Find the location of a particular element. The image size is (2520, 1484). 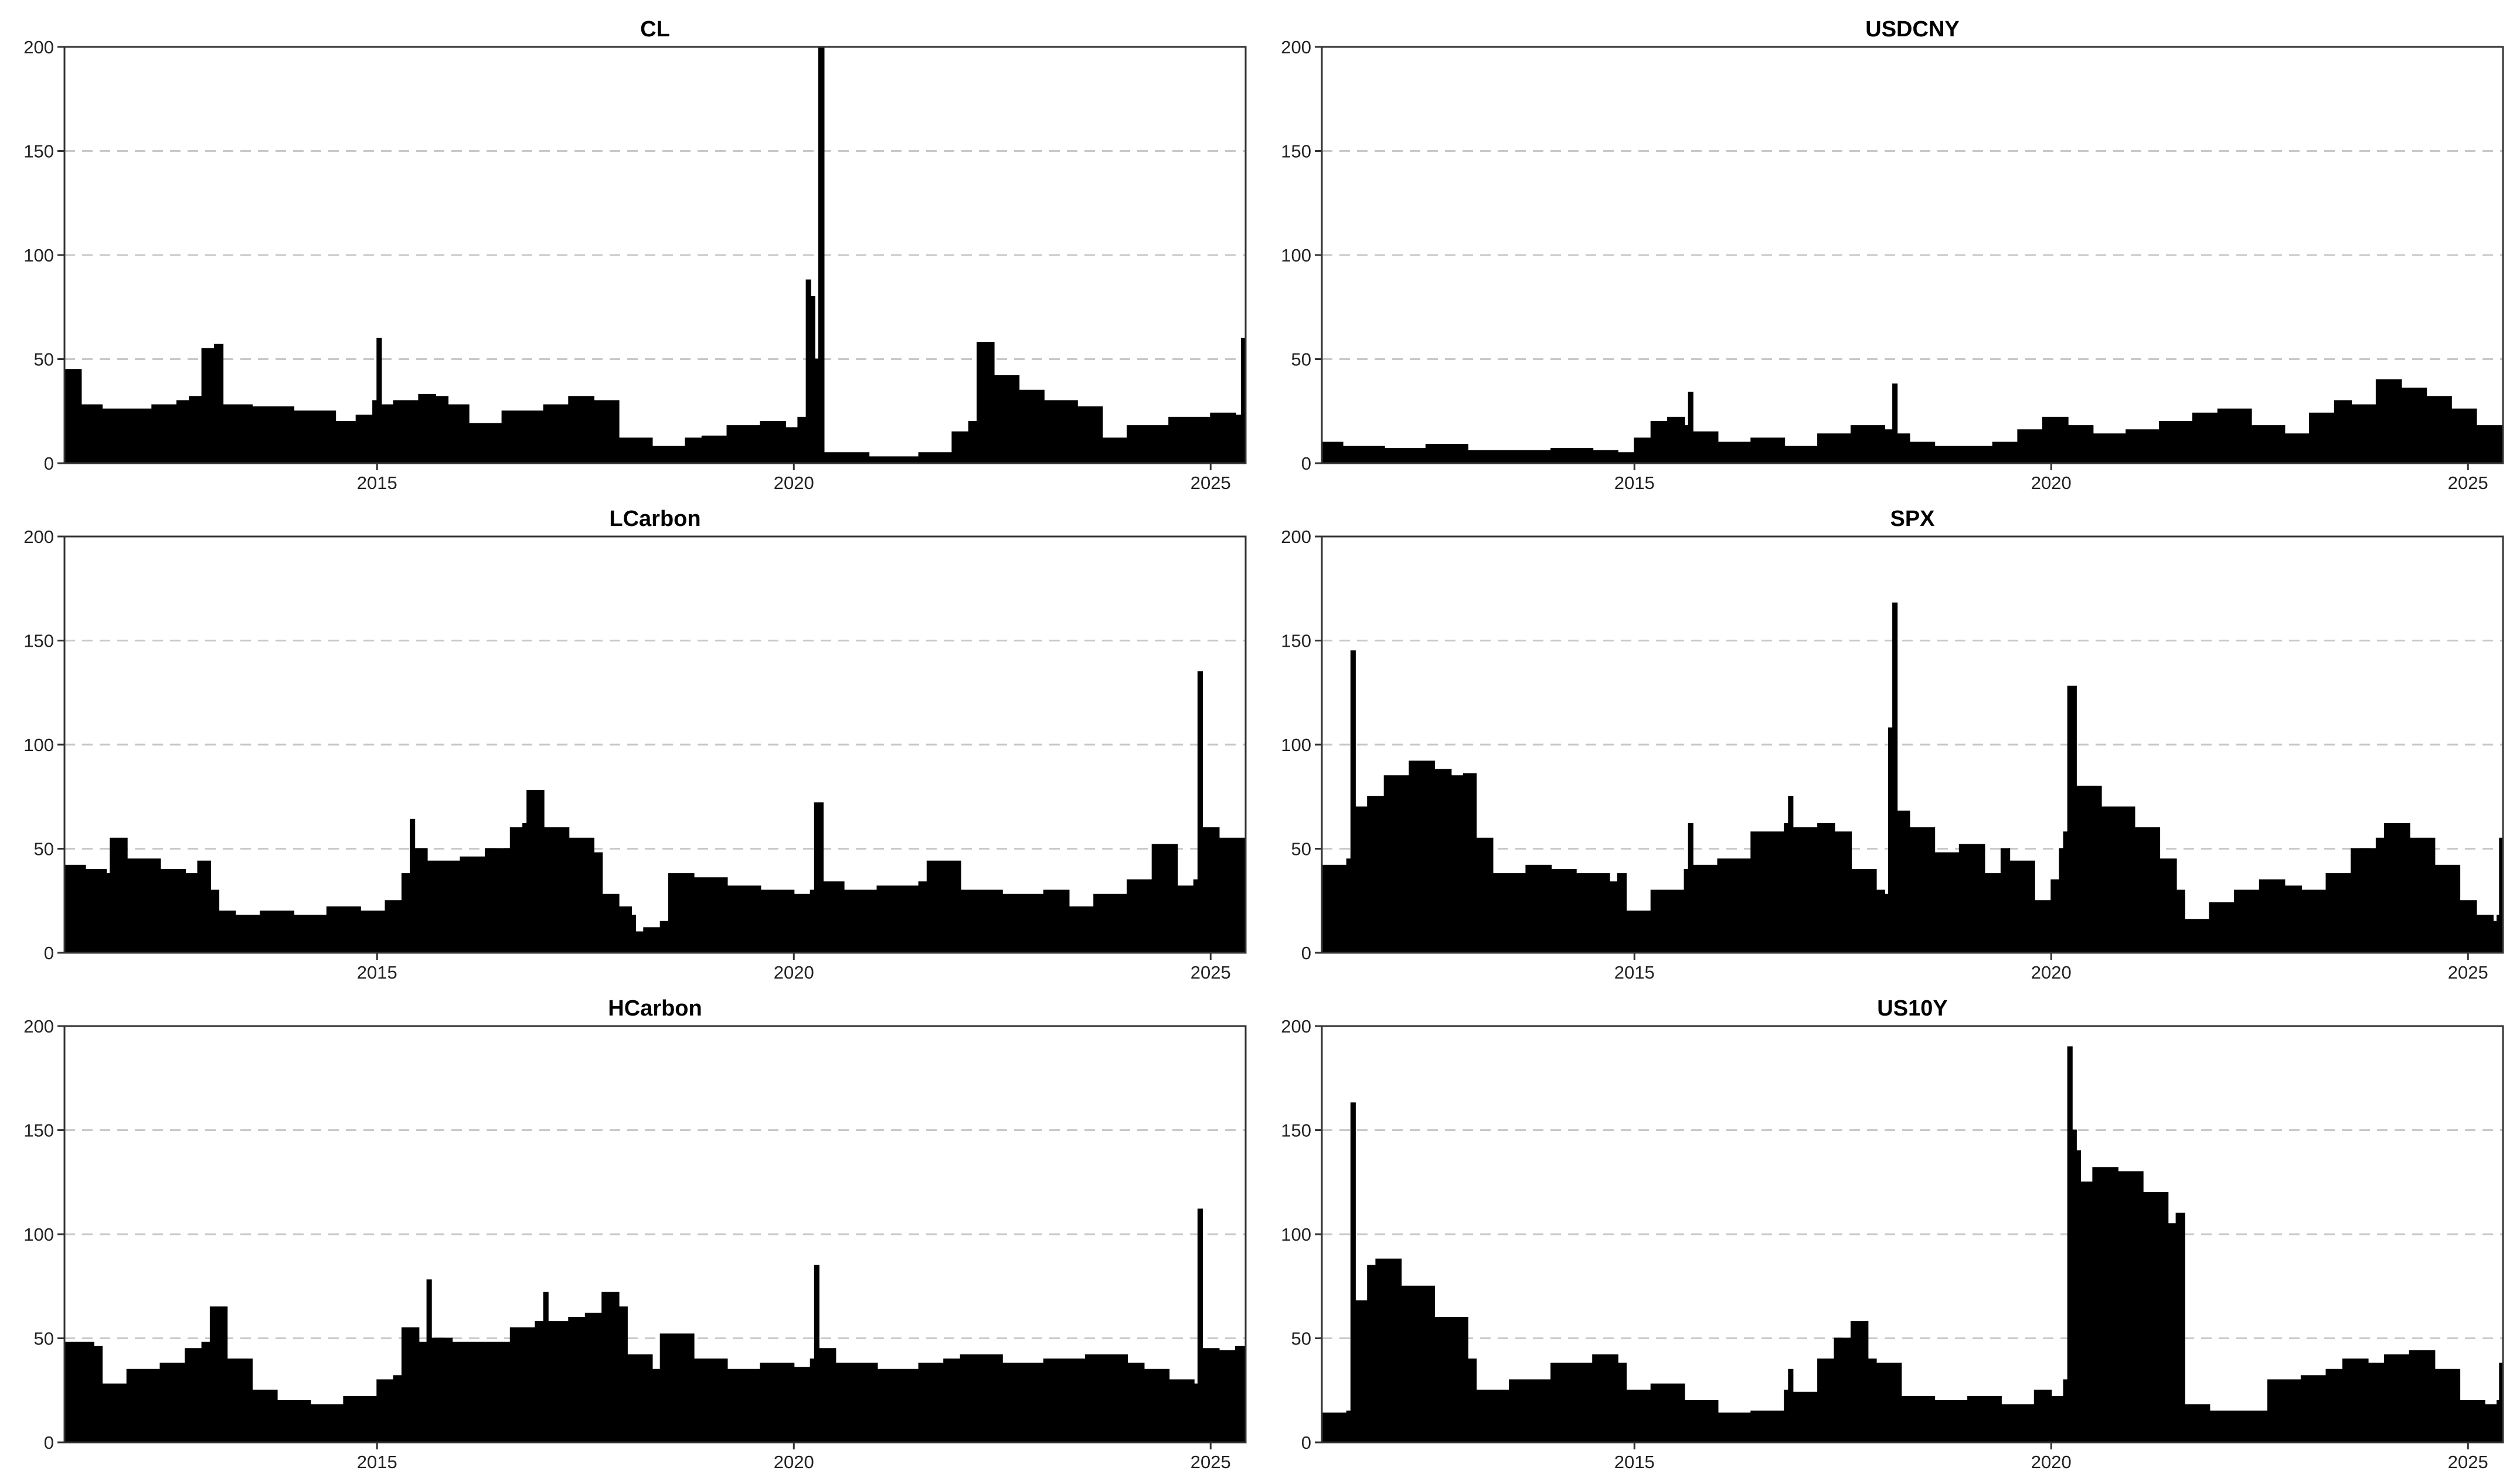

panel-title: LCarbon is located at coordinates (654, 519).